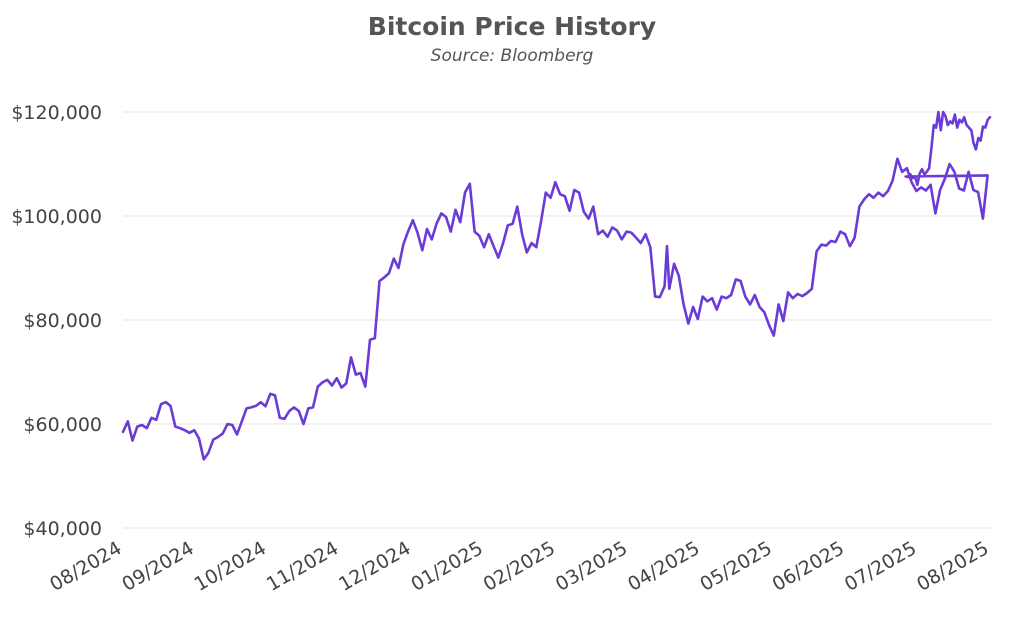 This screenshot has height=625, width=1024. Describe the element at coordinates (591, 566) in the screenshot. I see `x-tick-label: 03/2025` at that location.